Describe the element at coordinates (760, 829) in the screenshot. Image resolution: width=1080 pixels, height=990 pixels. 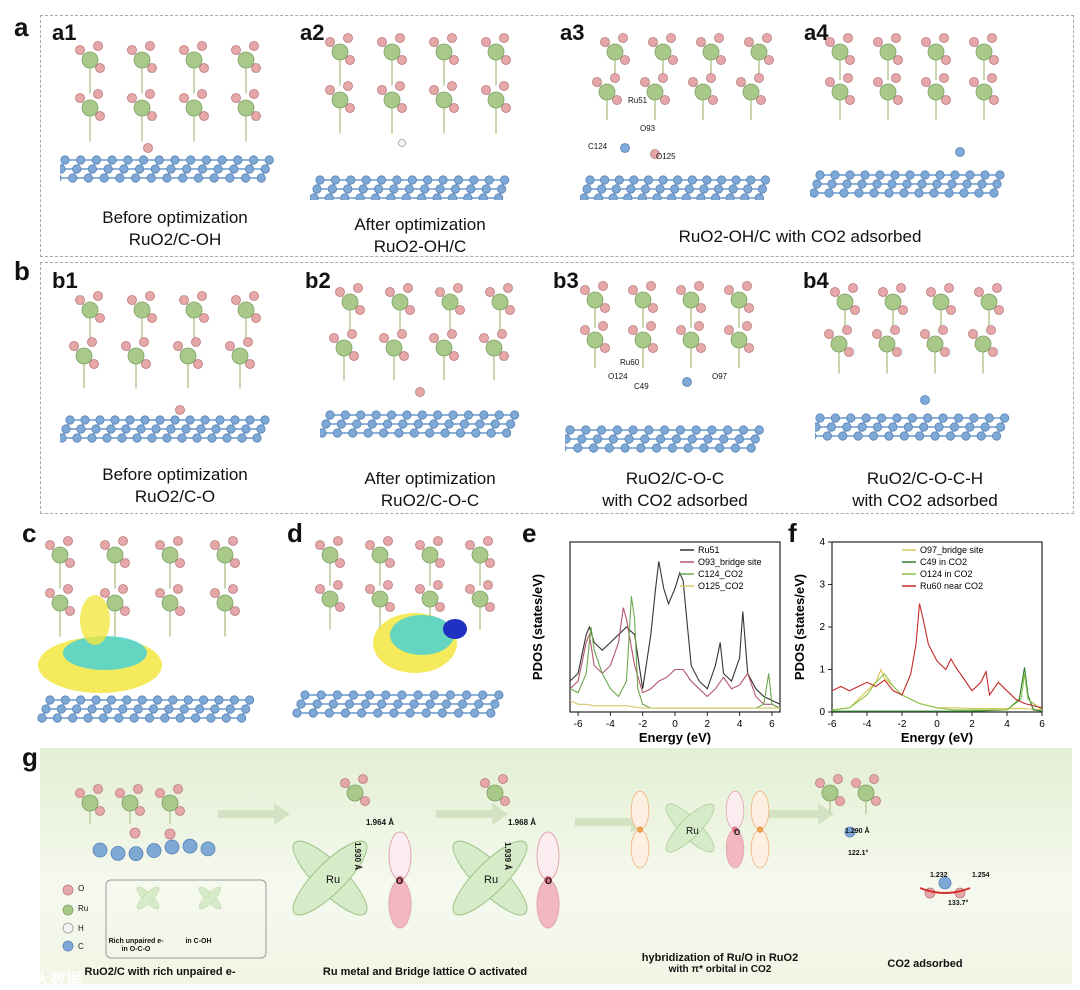
I see `co2-pi-orbital` at that location.